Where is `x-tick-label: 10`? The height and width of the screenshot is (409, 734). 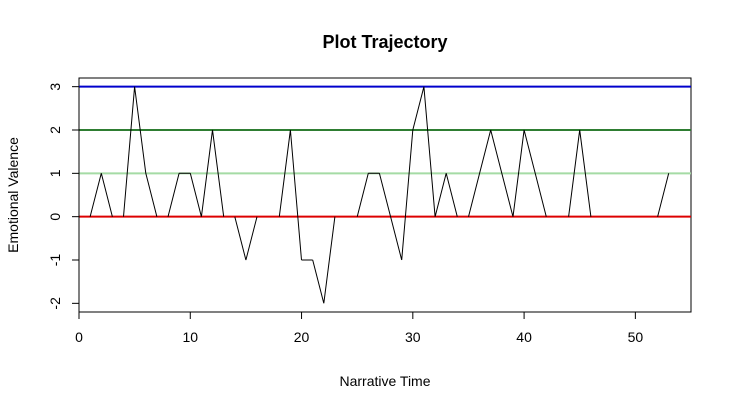 x-tick-label: 10 is located at coordinates (190, 337).